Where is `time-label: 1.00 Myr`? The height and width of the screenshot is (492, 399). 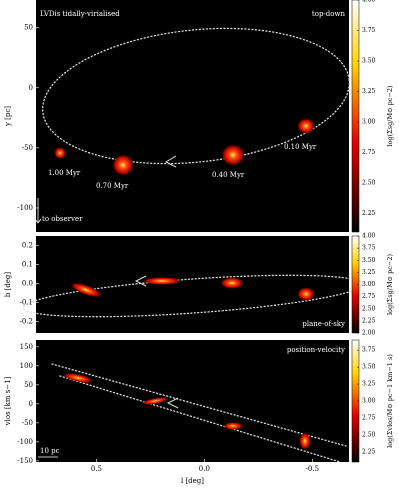 time-label: 1.00 Myr is located at coordinates (64, 173).